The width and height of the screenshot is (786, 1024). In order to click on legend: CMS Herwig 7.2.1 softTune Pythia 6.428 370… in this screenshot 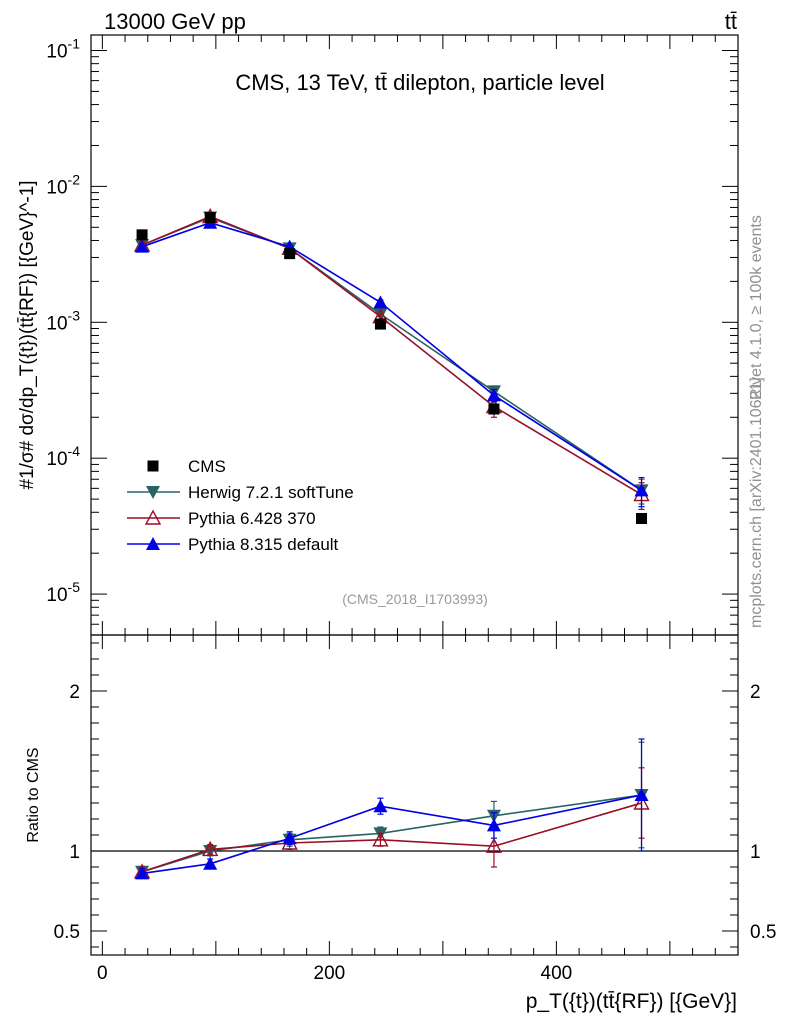, I will do `click(240, 505)`.